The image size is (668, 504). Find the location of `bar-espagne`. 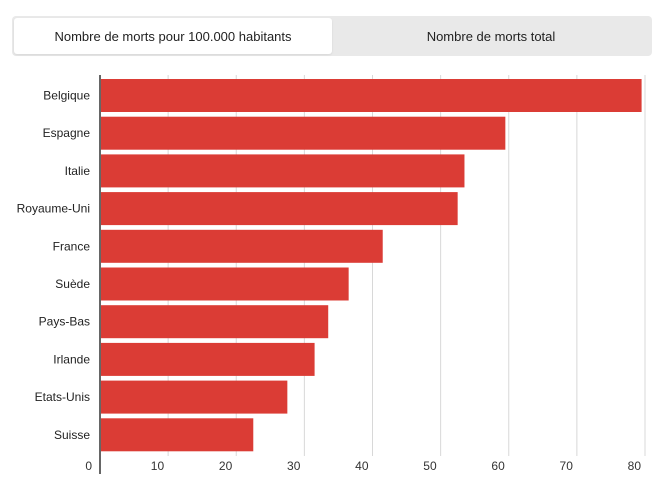

bar-espagne is located at coordinates (303, 133).